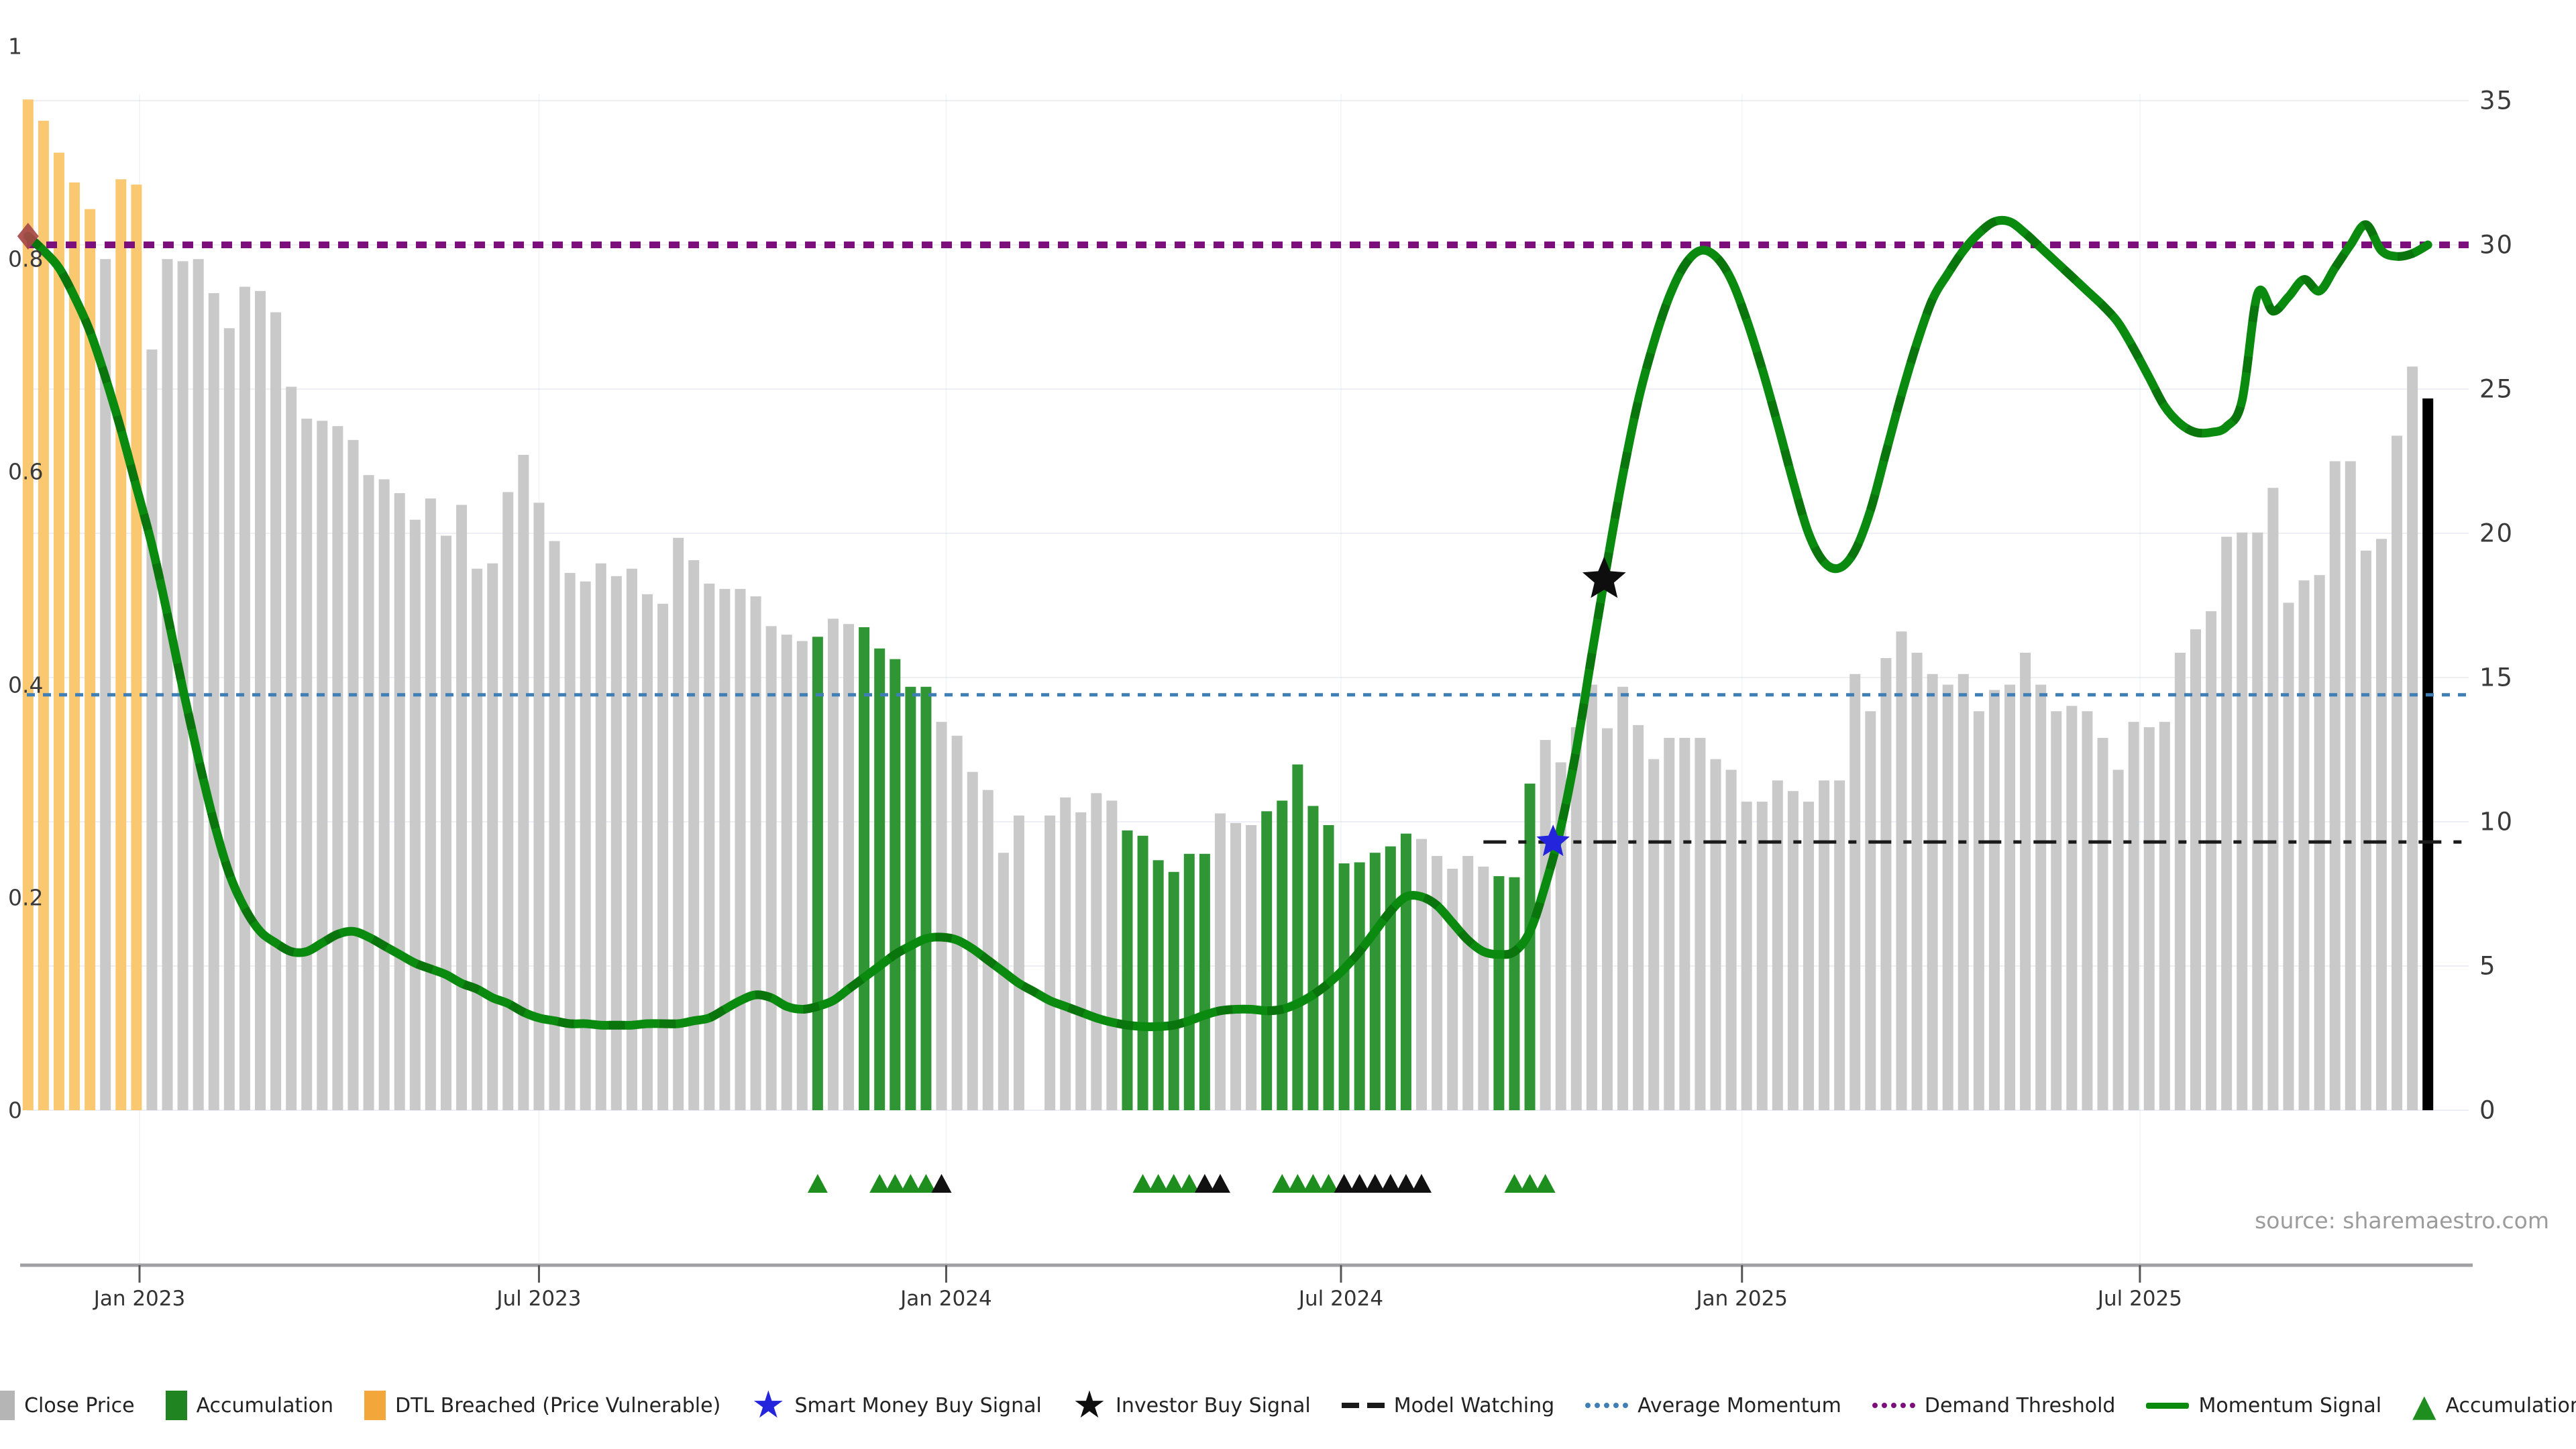 Image resolution: width=2576 pixels, height=1449 pixels. I want to click on left-axis-label: 0.8, so click(26, 259).